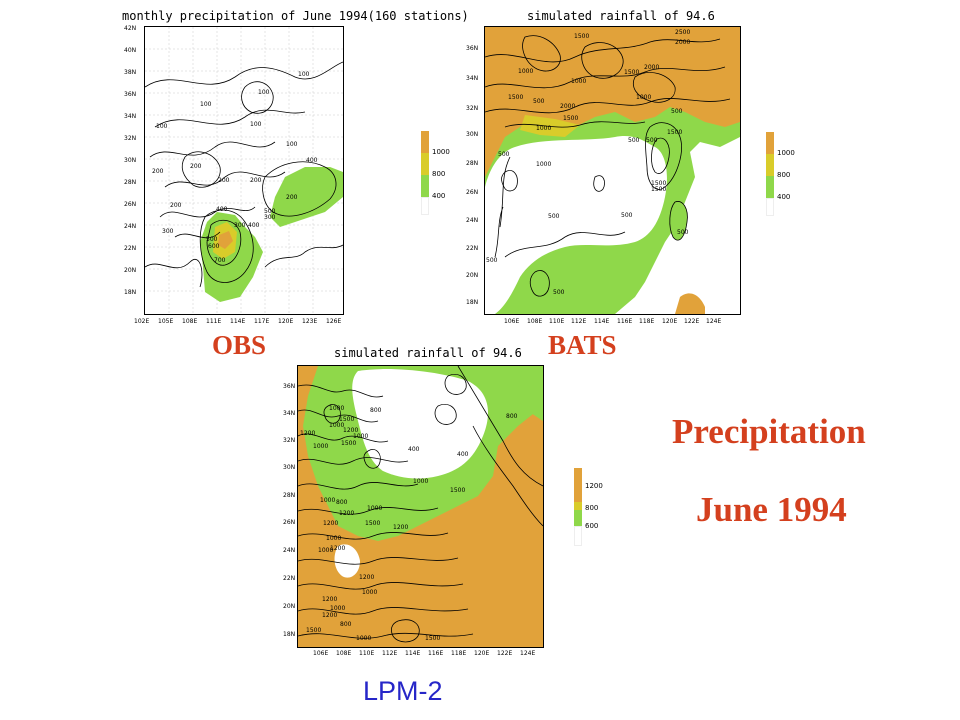 This screenshot has width=960, height=720. I want to click on lpm-lat-tick: 32N, so click(289, 440).